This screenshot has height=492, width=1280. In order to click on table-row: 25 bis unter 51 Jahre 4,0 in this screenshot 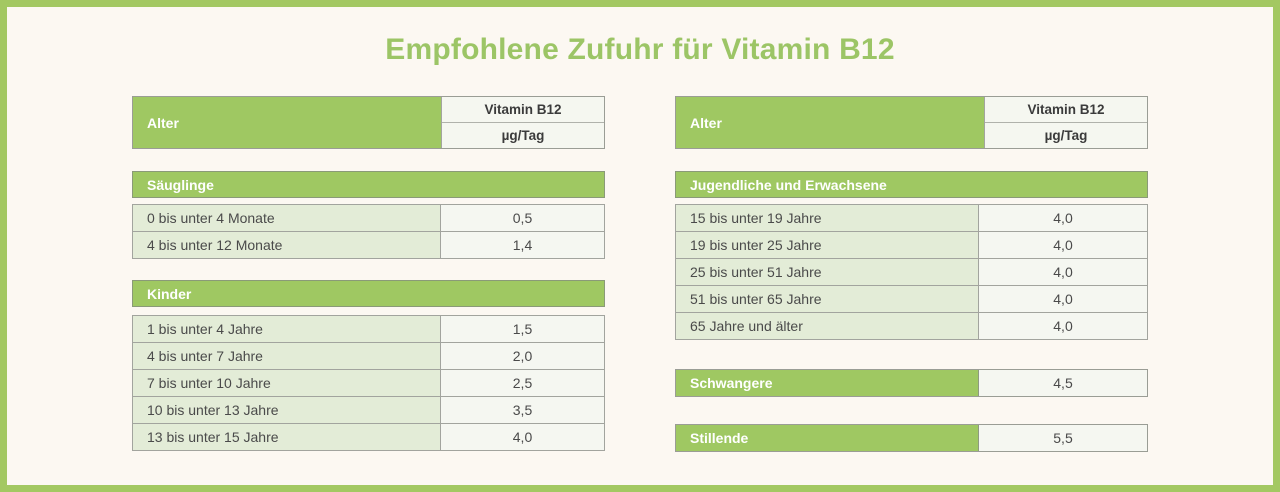, I will do `click(911, 272)`.